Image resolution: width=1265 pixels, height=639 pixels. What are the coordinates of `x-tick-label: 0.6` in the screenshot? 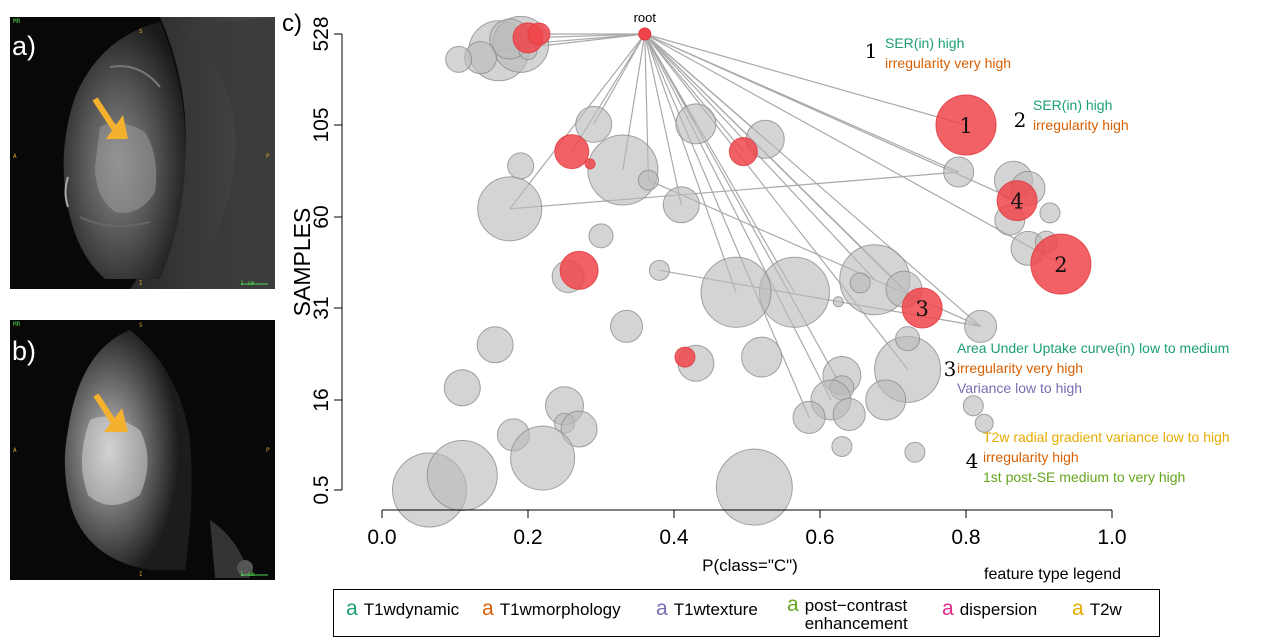 It's located at (819, 537).